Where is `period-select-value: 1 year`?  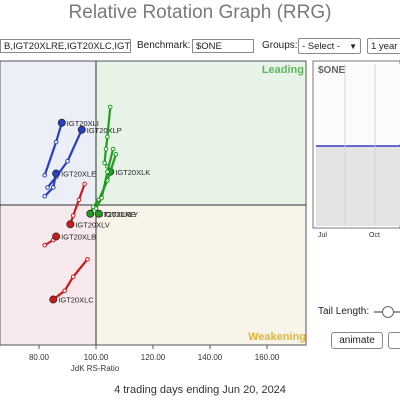 period-select-value: 1 year is located at coordinates (384, 46).